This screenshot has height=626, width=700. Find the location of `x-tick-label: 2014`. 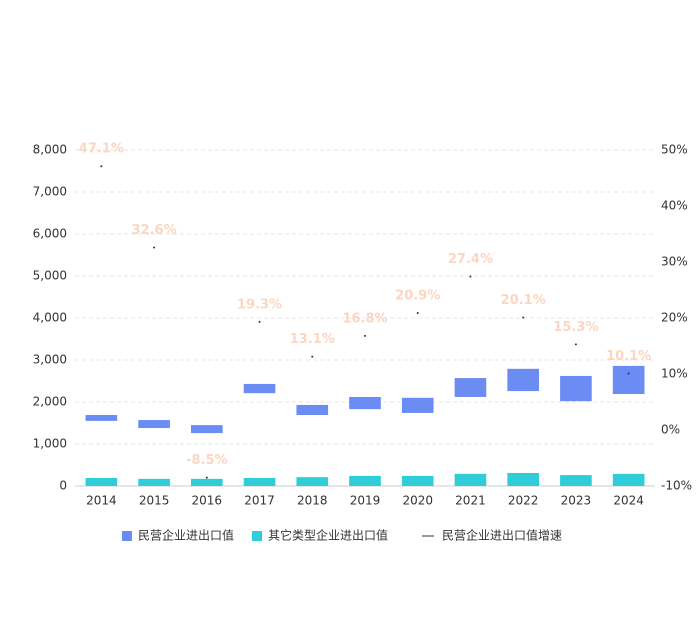

x-tick-label: 2014 is located at coordinates (101, 501).